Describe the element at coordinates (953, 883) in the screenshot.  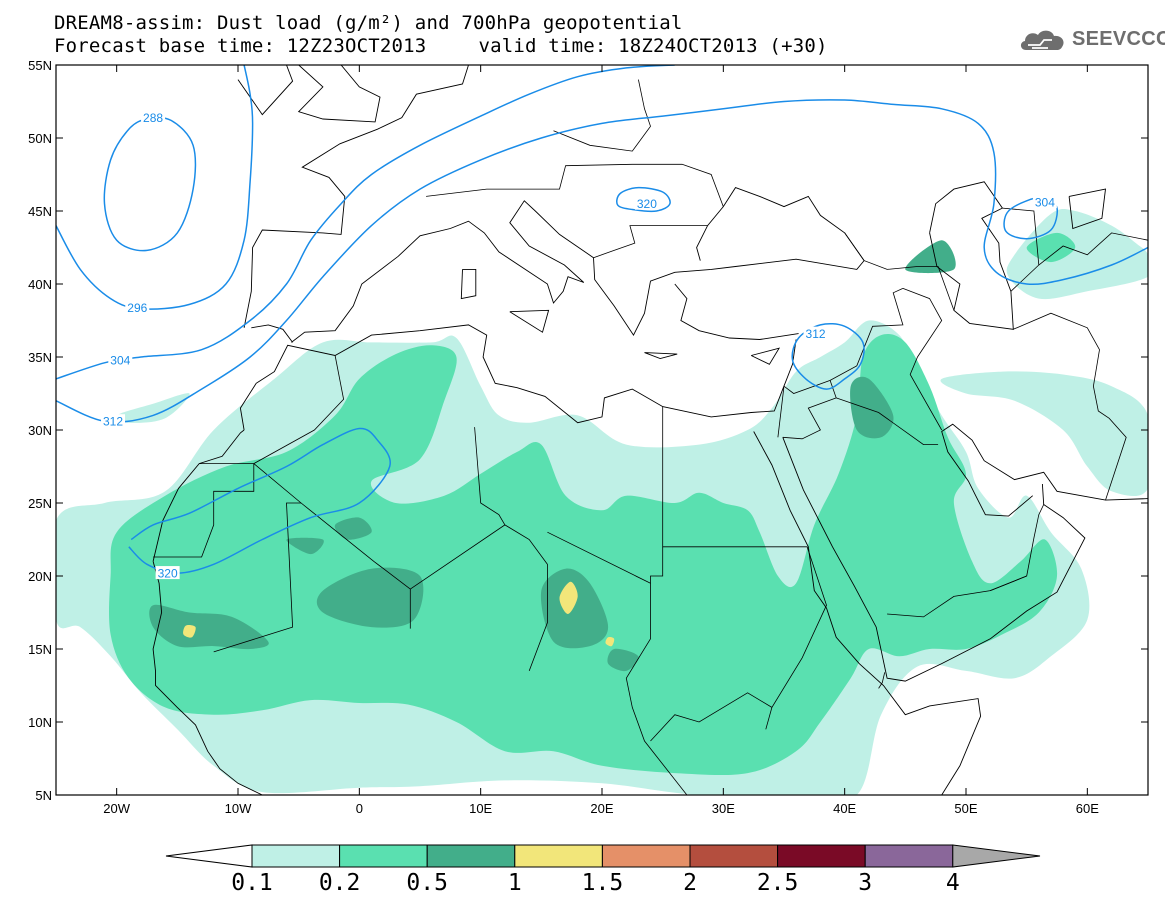
I see `colorbar-label: 4` at that location.